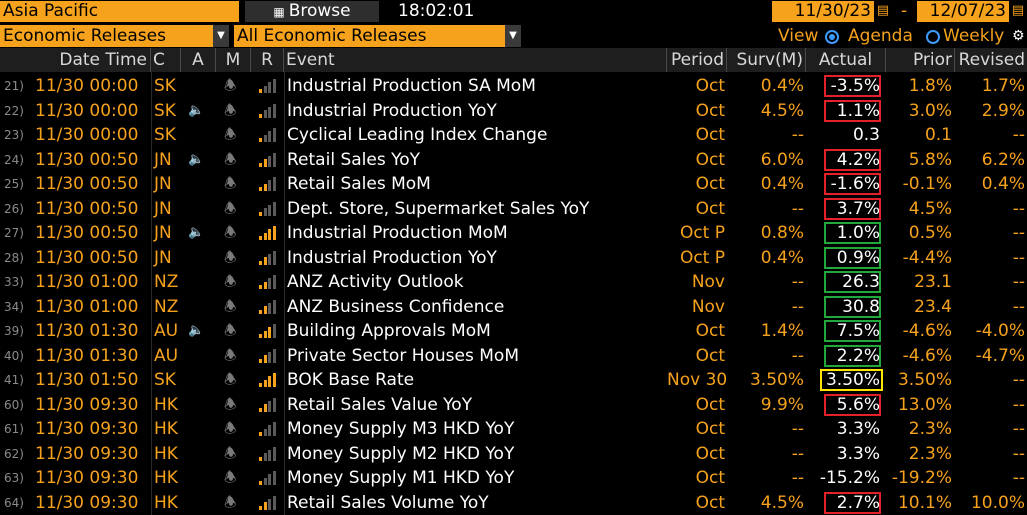 Image resolution: width=1027 pixels, height=515 pixels. I want to click on row-event: Money Supply M1 HKD YoY, so click(401, 478).